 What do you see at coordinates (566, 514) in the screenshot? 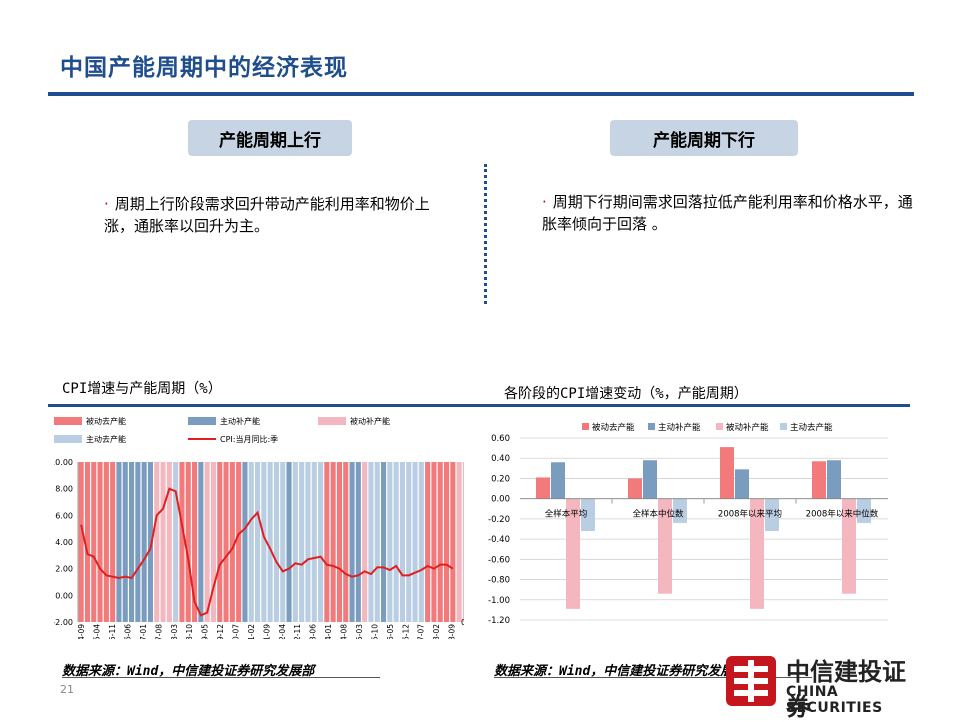
I see `category-label: 全样本平均` at bounding box center [566, 514].